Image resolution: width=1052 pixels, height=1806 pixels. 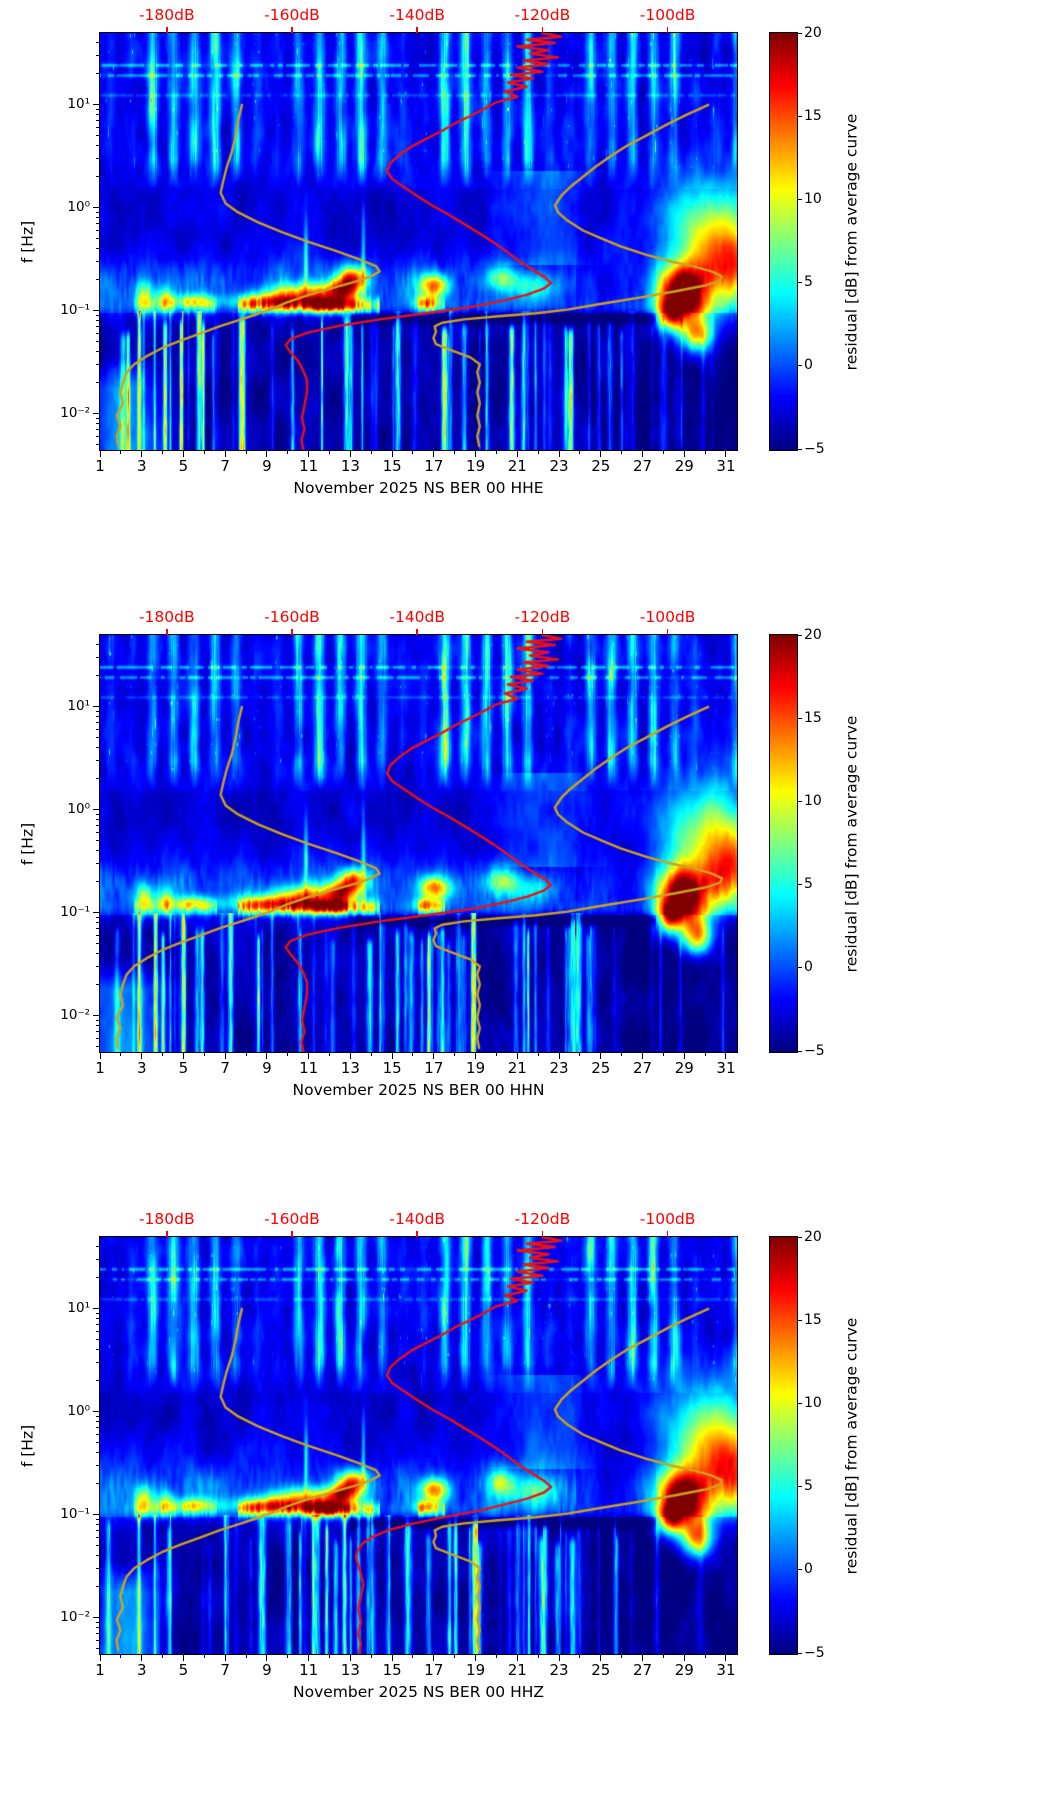 I want to click on x-tick-label: 29, so click(x=684, y=466).